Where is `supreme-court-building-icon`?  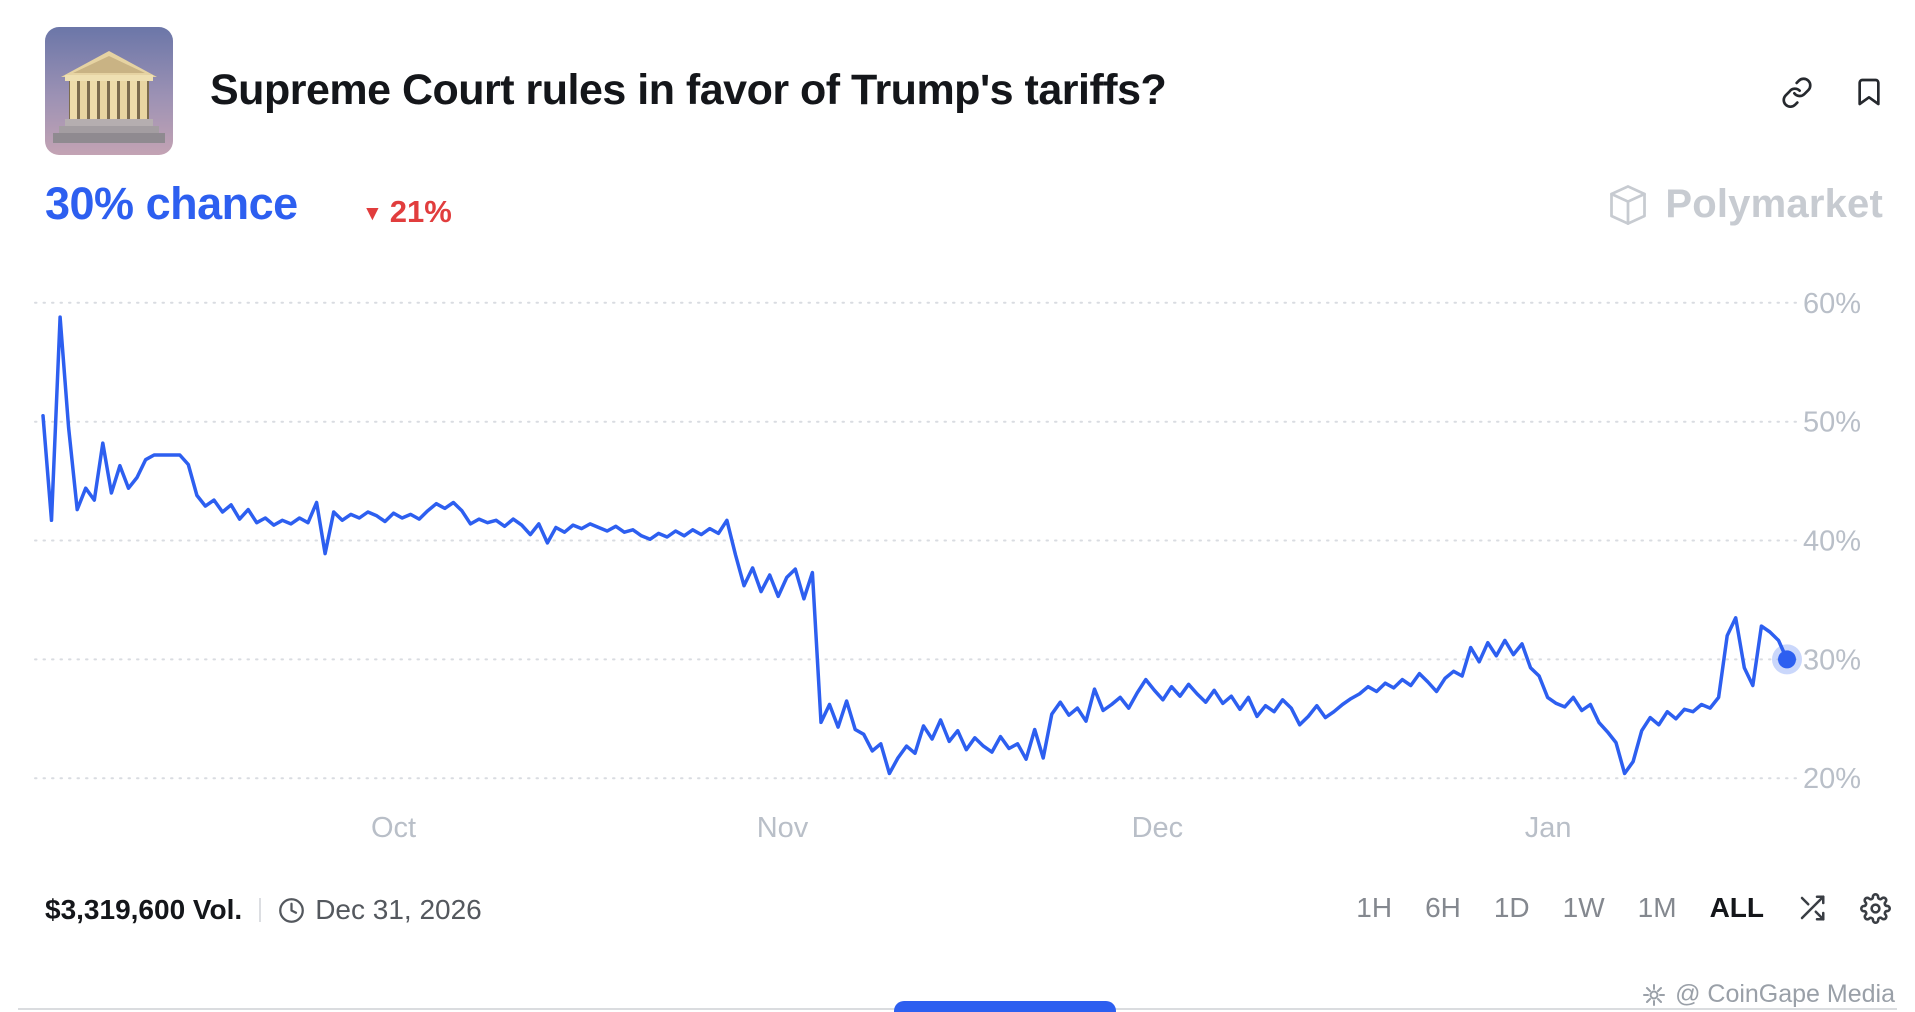 supreme-court-building-icon is located at coordinates (109, 91).